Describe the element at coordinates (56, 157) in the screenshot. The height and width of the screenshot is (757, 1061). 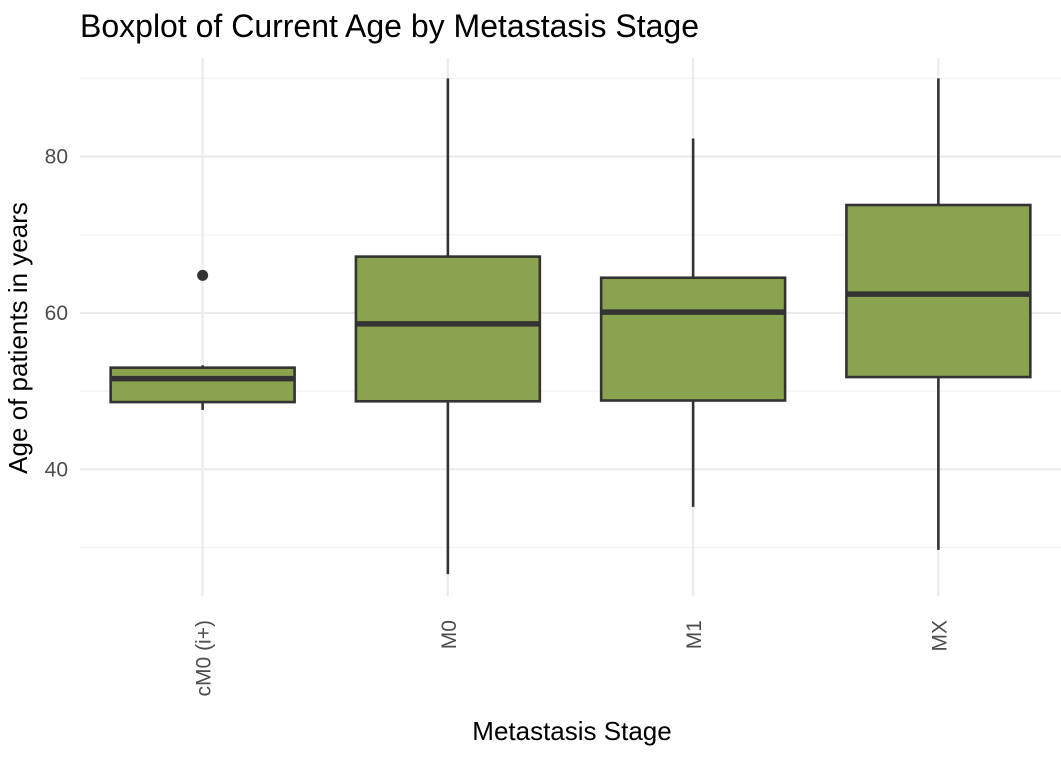
I see `y-tick-label: 80` at that location.